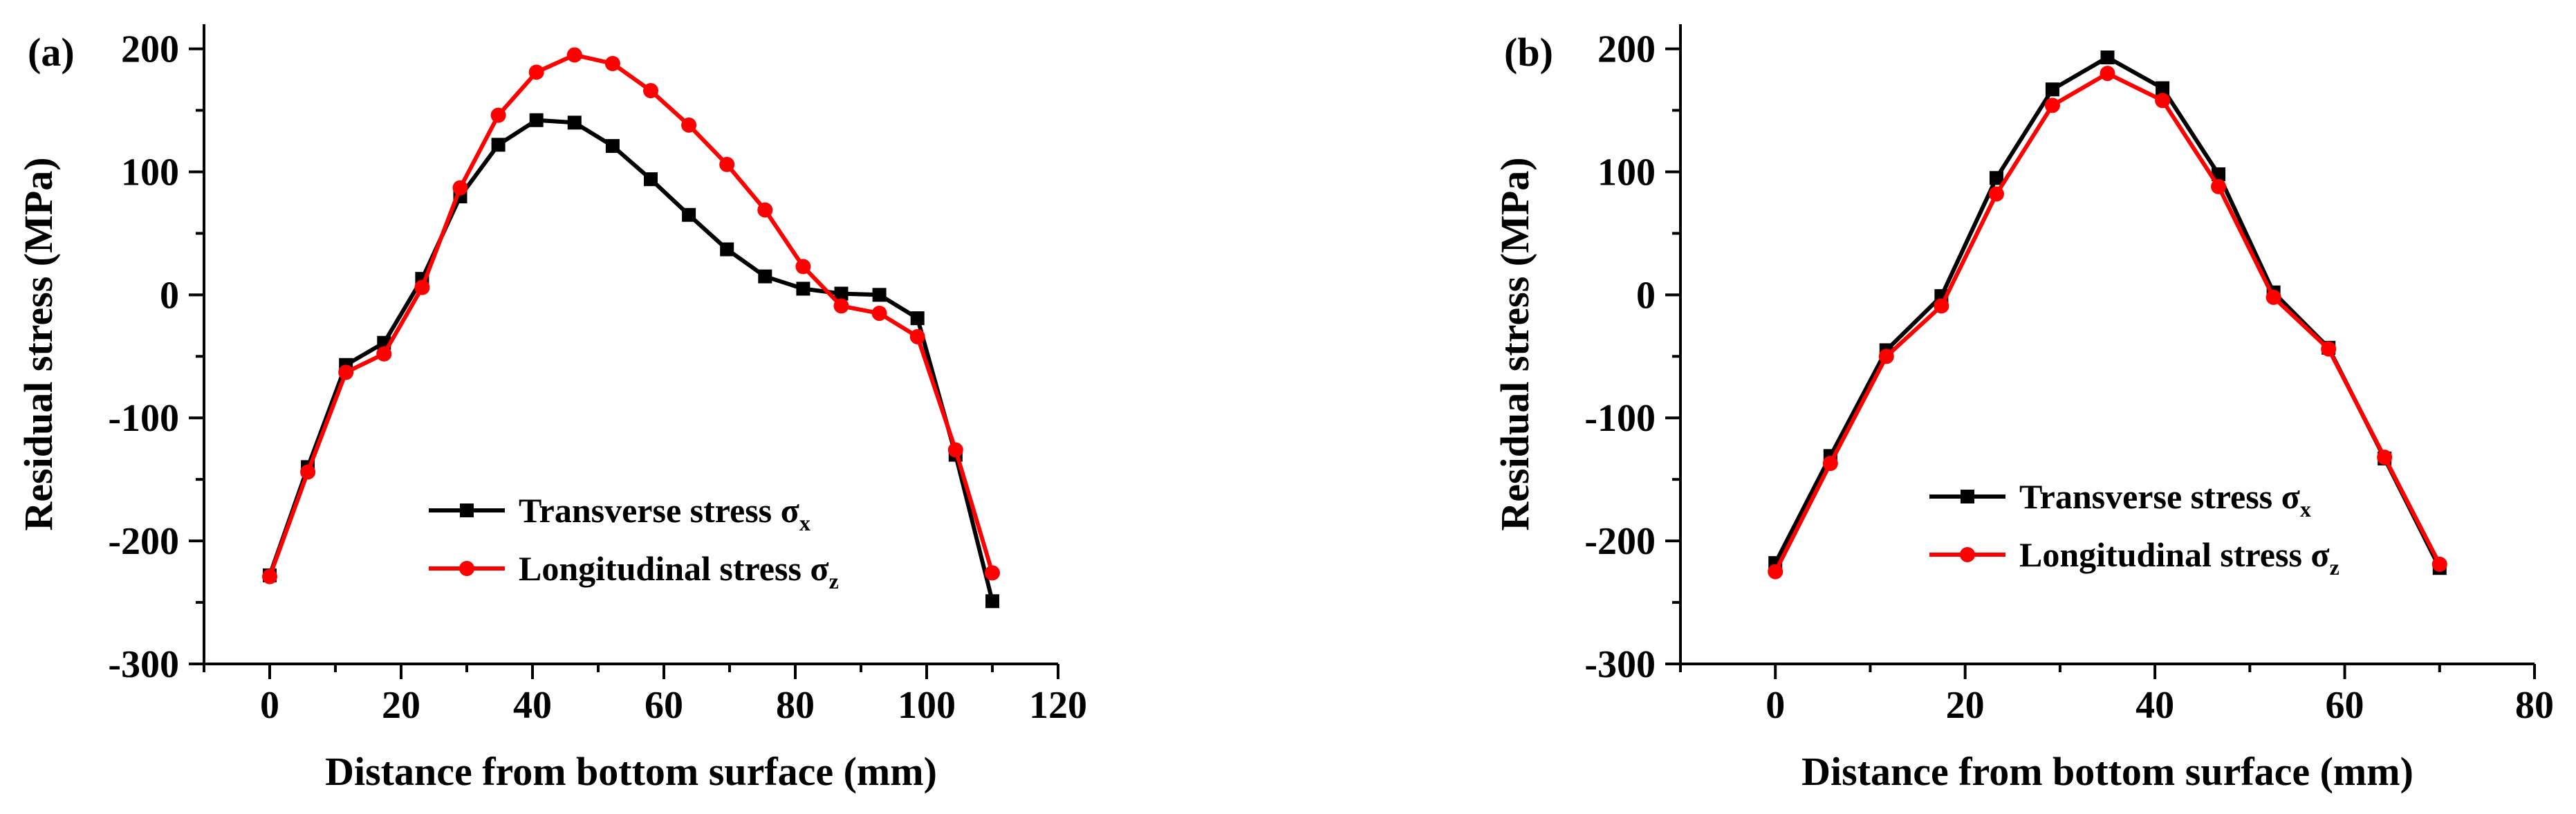 The image size is (2576, 814). I want to click on x-tick-label: 100, so click(927, 705).